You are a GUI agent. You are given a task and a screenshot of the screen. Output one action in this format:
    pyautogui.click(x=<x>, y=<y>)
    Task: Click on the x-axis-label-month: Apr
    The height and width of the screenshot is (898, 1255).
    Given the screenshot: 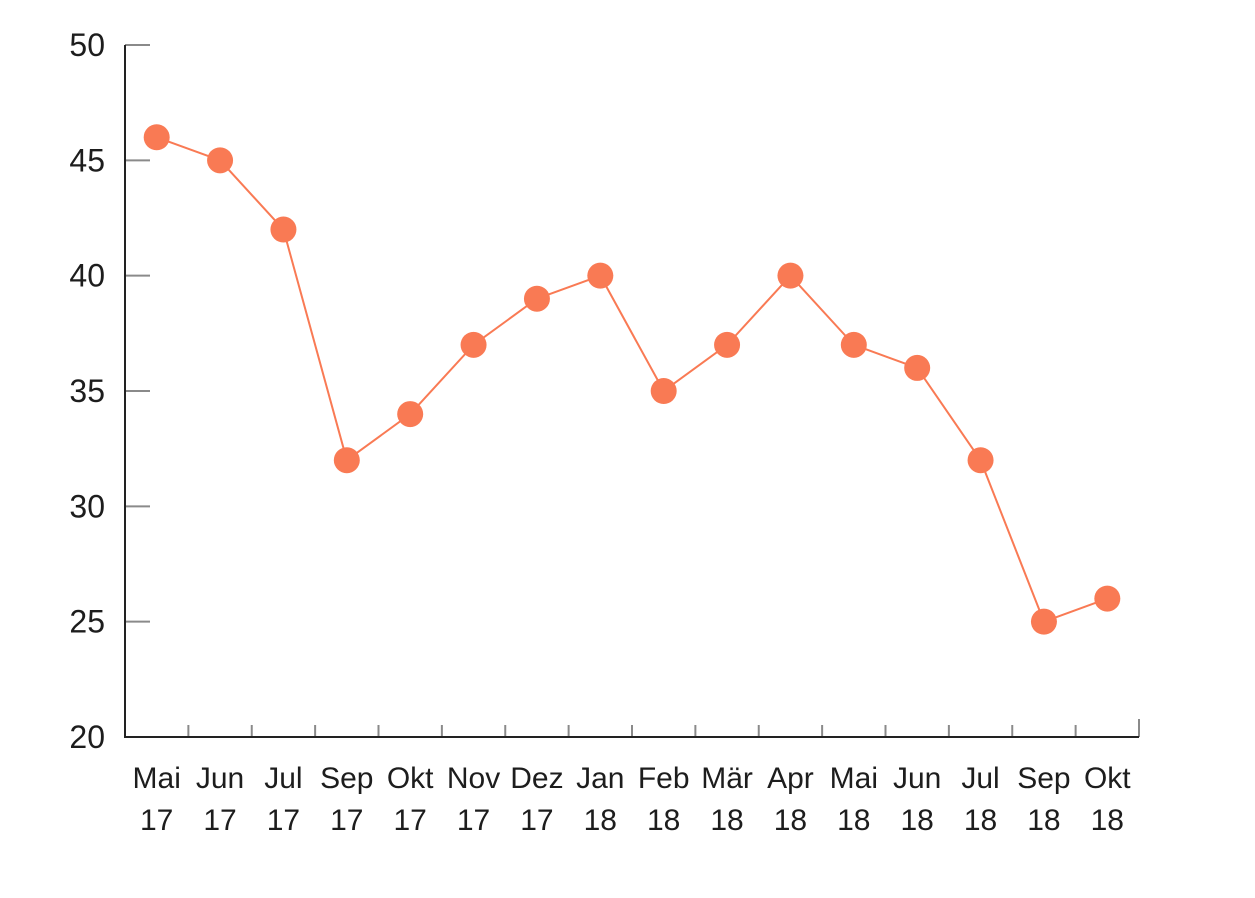 What is the action you would take?
    pyautogui.click(x=790, y=778)
    